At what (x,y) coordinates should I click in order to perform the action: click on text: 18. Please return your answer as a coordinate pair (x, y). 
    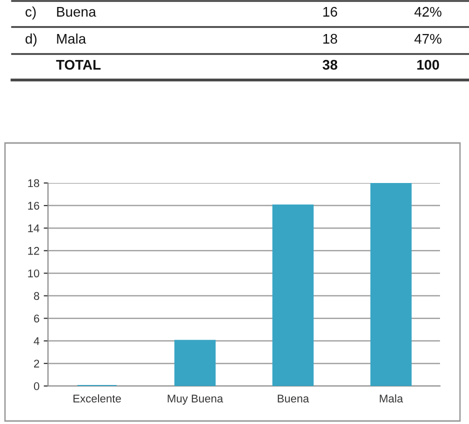
    Looking at the image, I should click on (330, 39).